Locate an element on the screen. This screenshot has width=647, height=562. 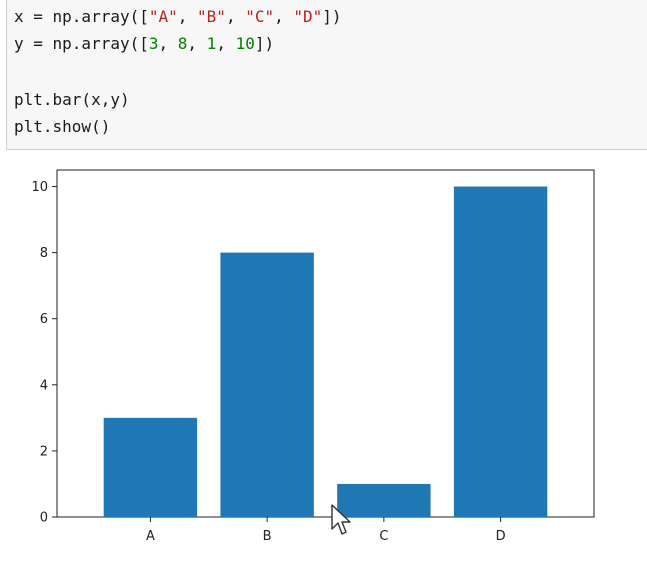
number-literal: 1 is located at coordinates (211, 43).